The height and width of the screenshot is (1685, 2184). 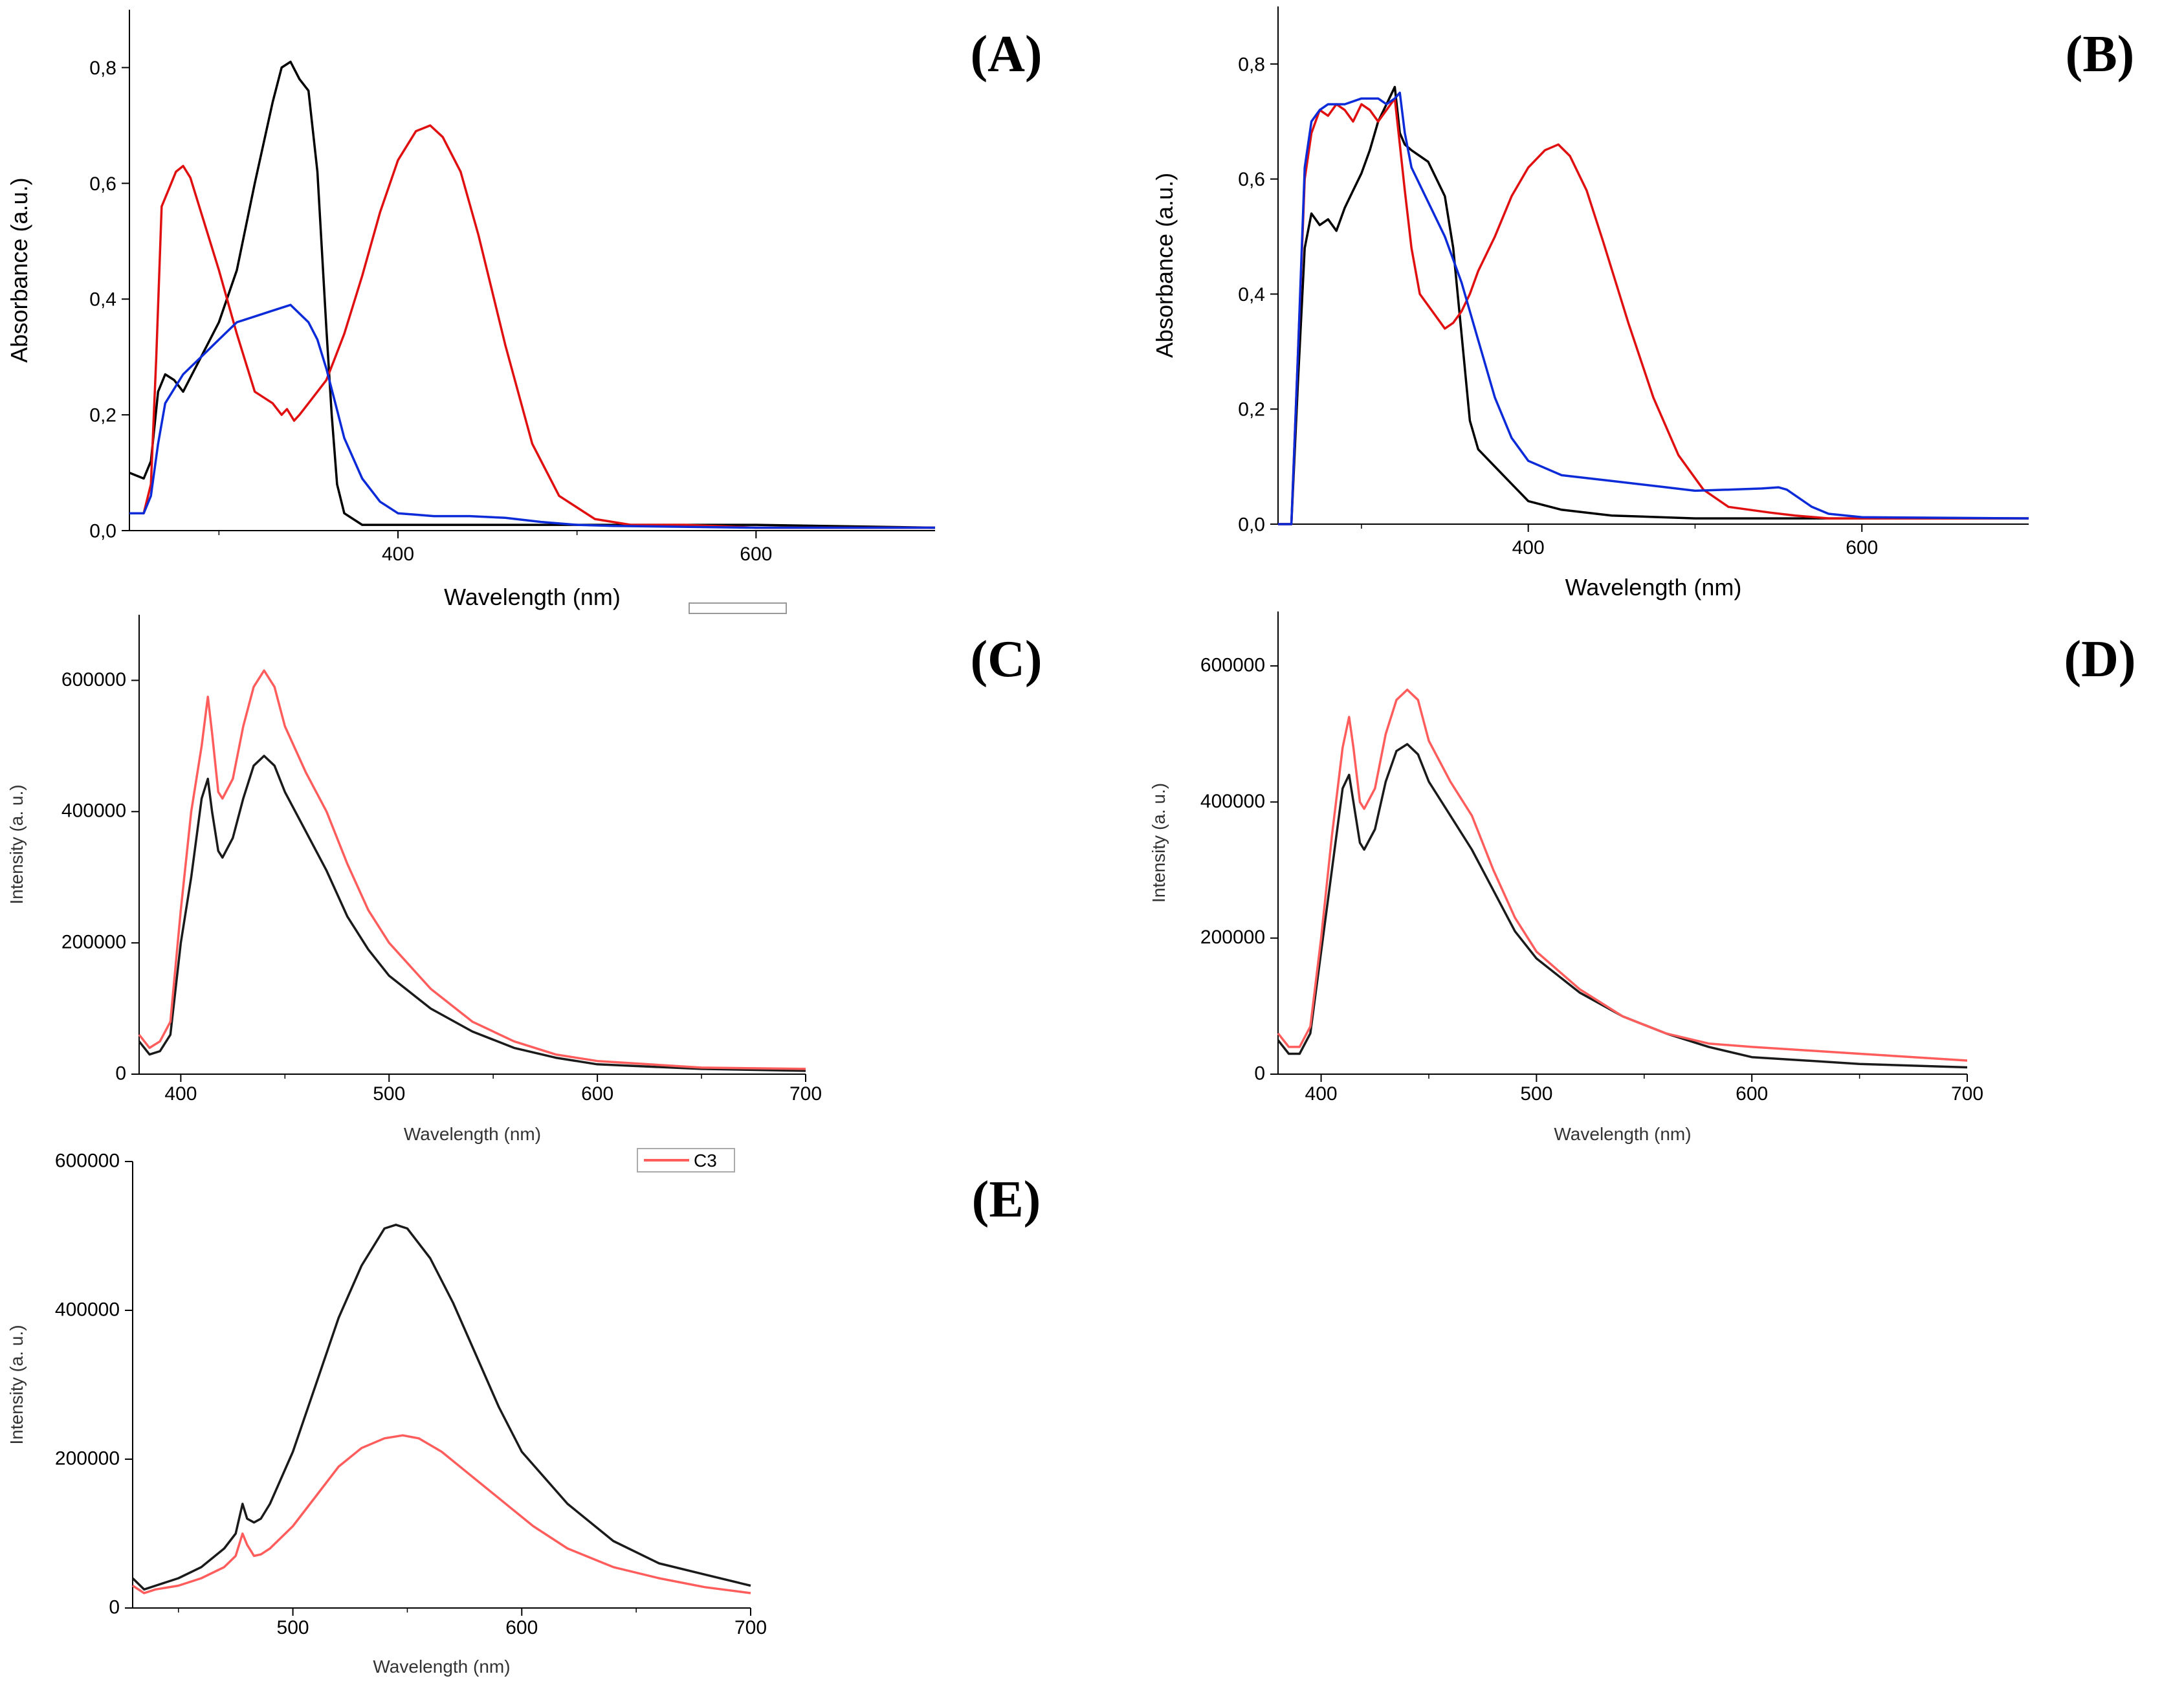 What do you see at coordinates (1006, 54) in the screenshot?
I see `panel-label: (A)` at bounding box center [1006, 54].